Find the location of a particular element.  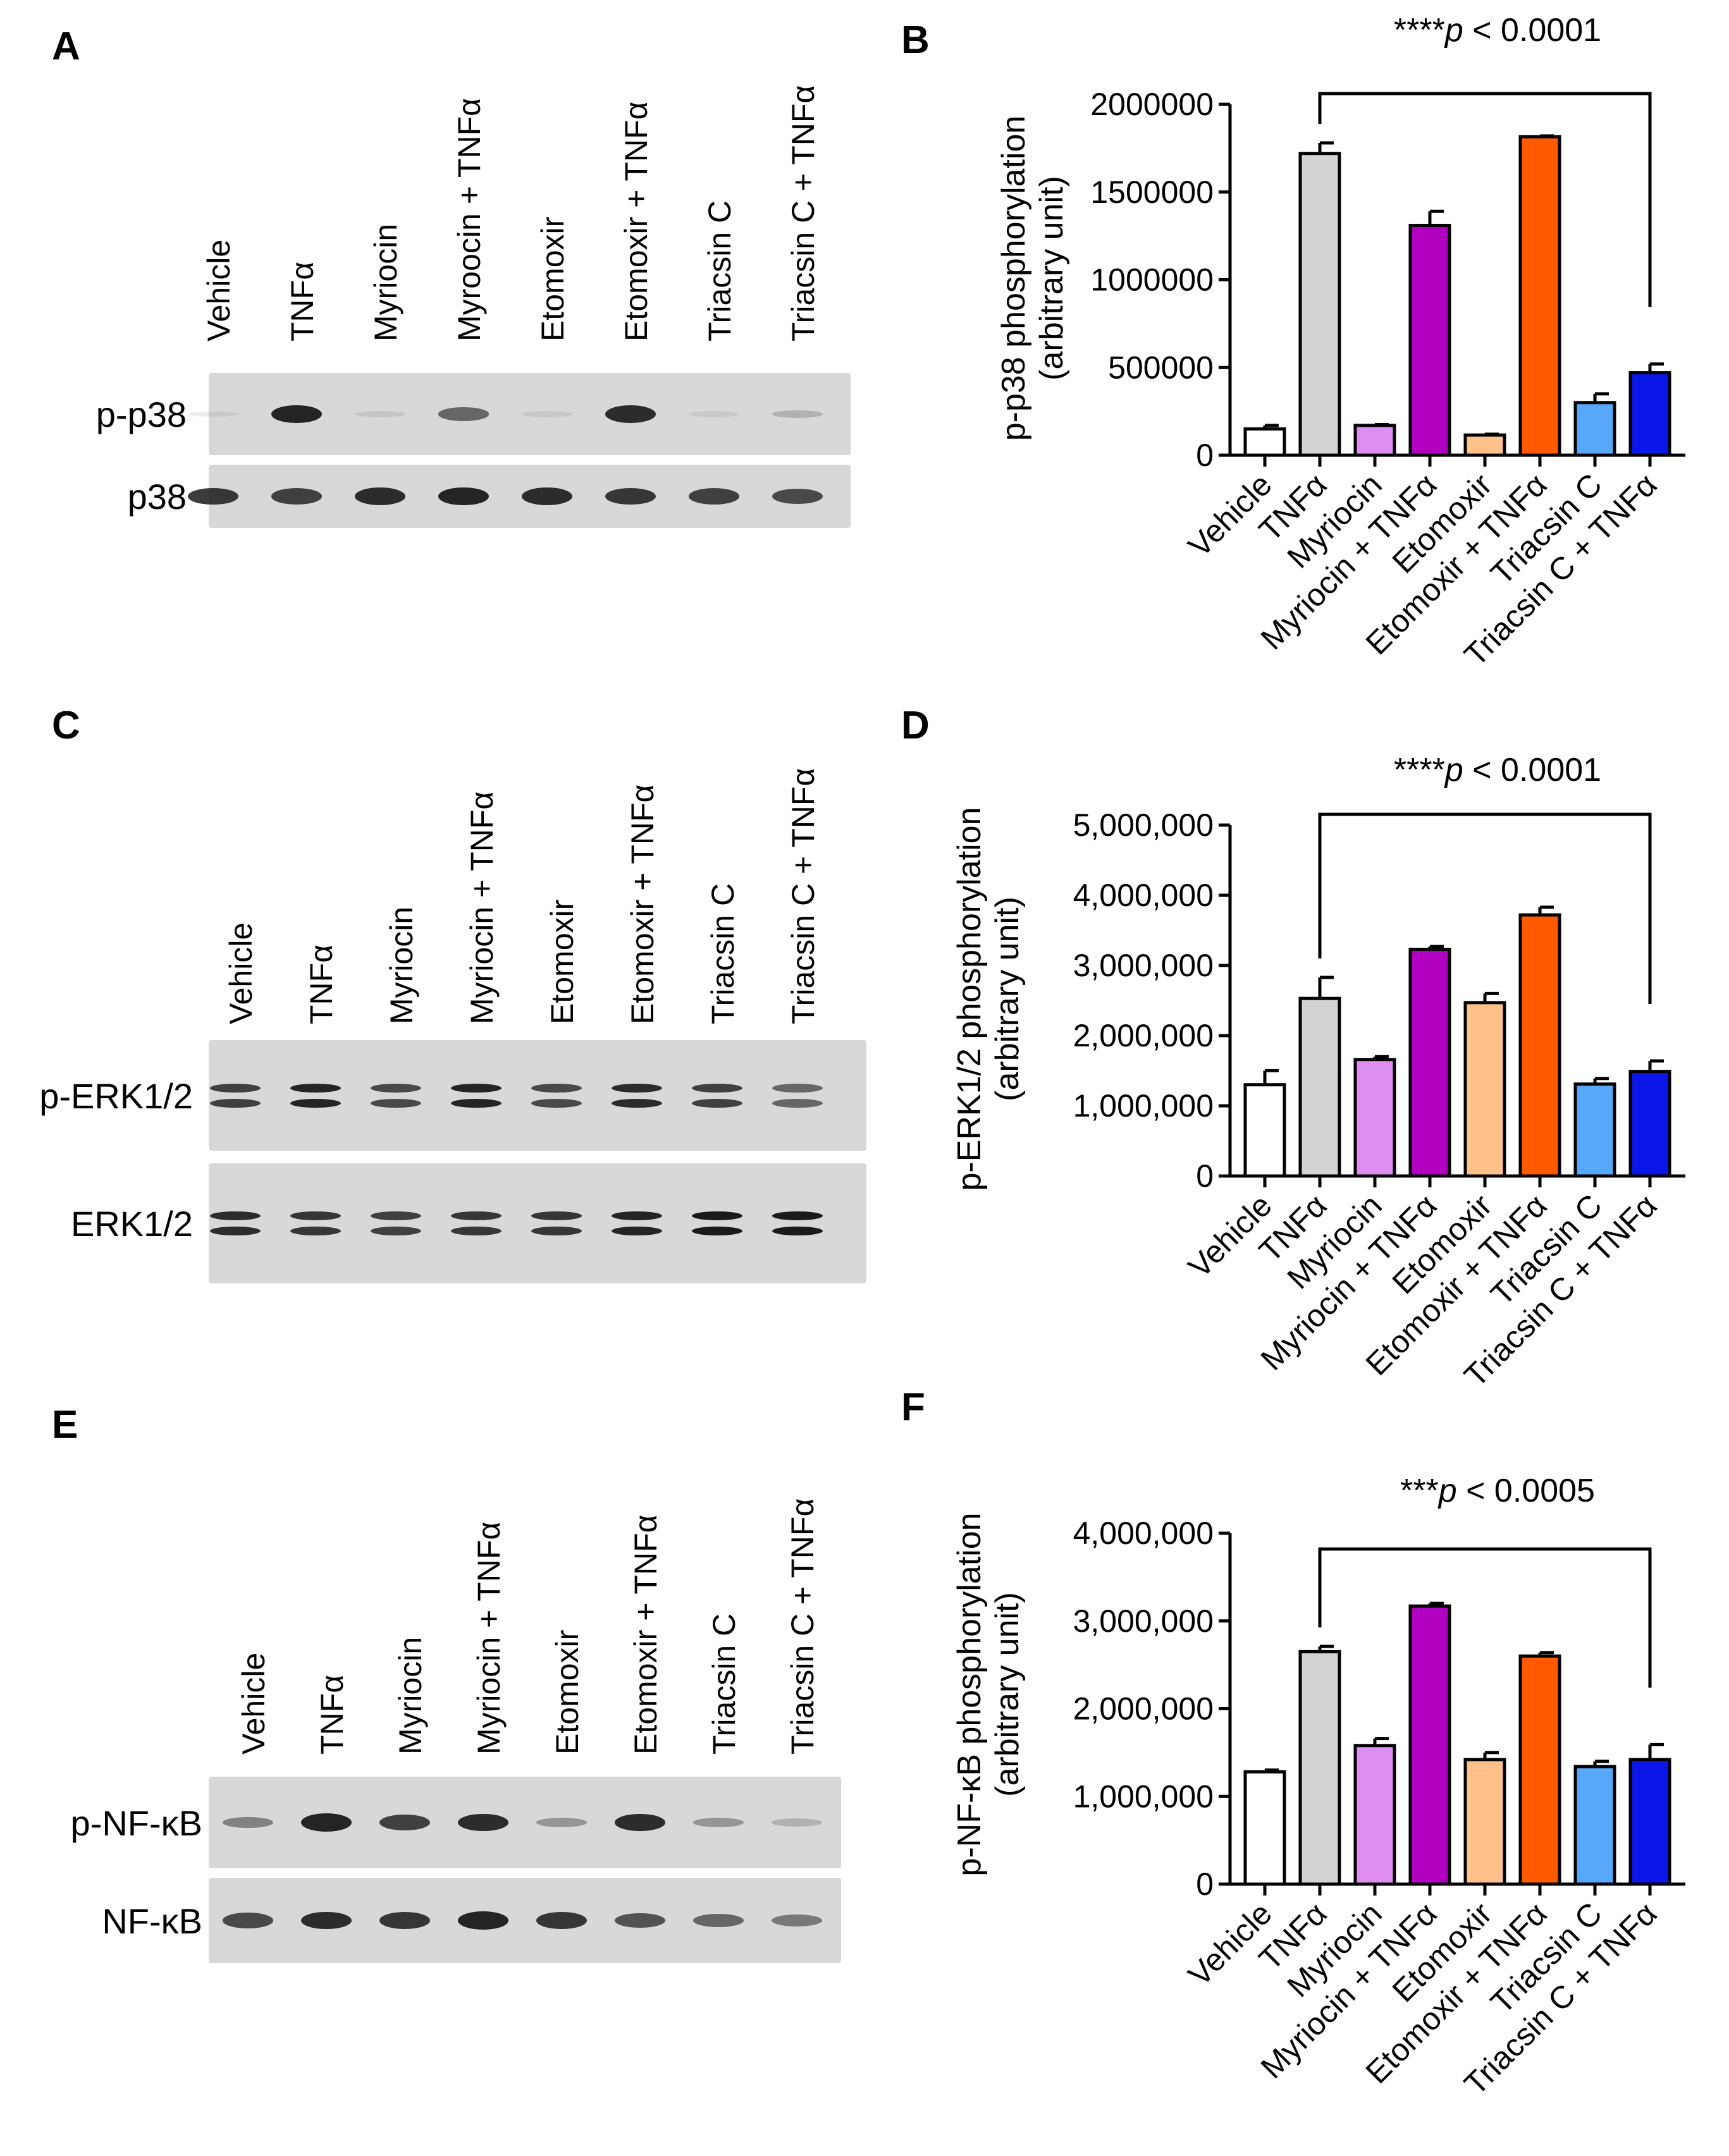

lane-label: Myroocin + TNFα is located at coordinates (469, 219).